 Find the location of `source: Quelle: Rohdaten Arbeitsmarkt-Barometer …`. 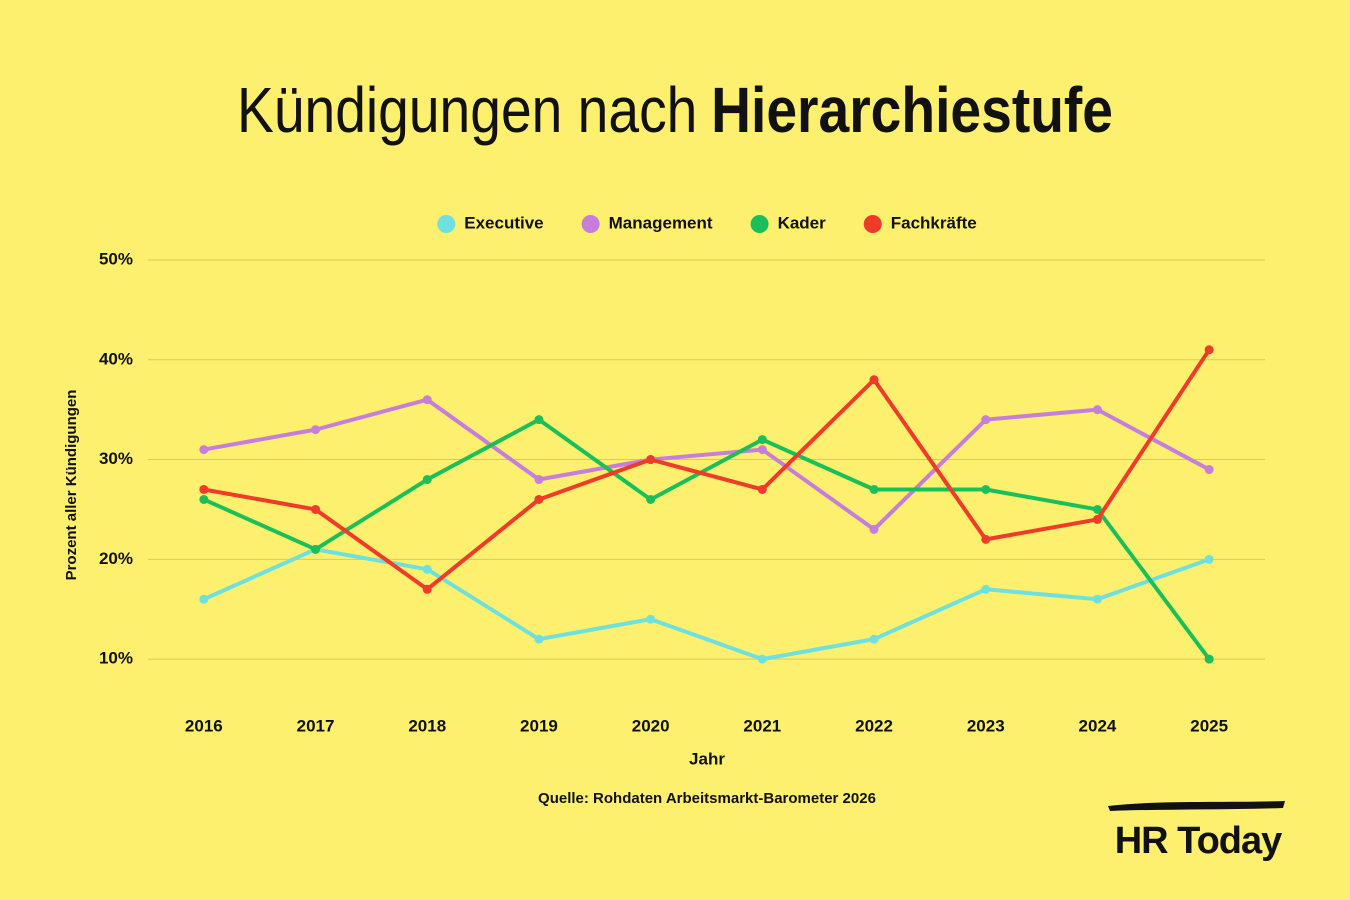

source: Quelle: Rohdaten Arbeitsmarkt-Barometer … is located at coordinates (707, 798).